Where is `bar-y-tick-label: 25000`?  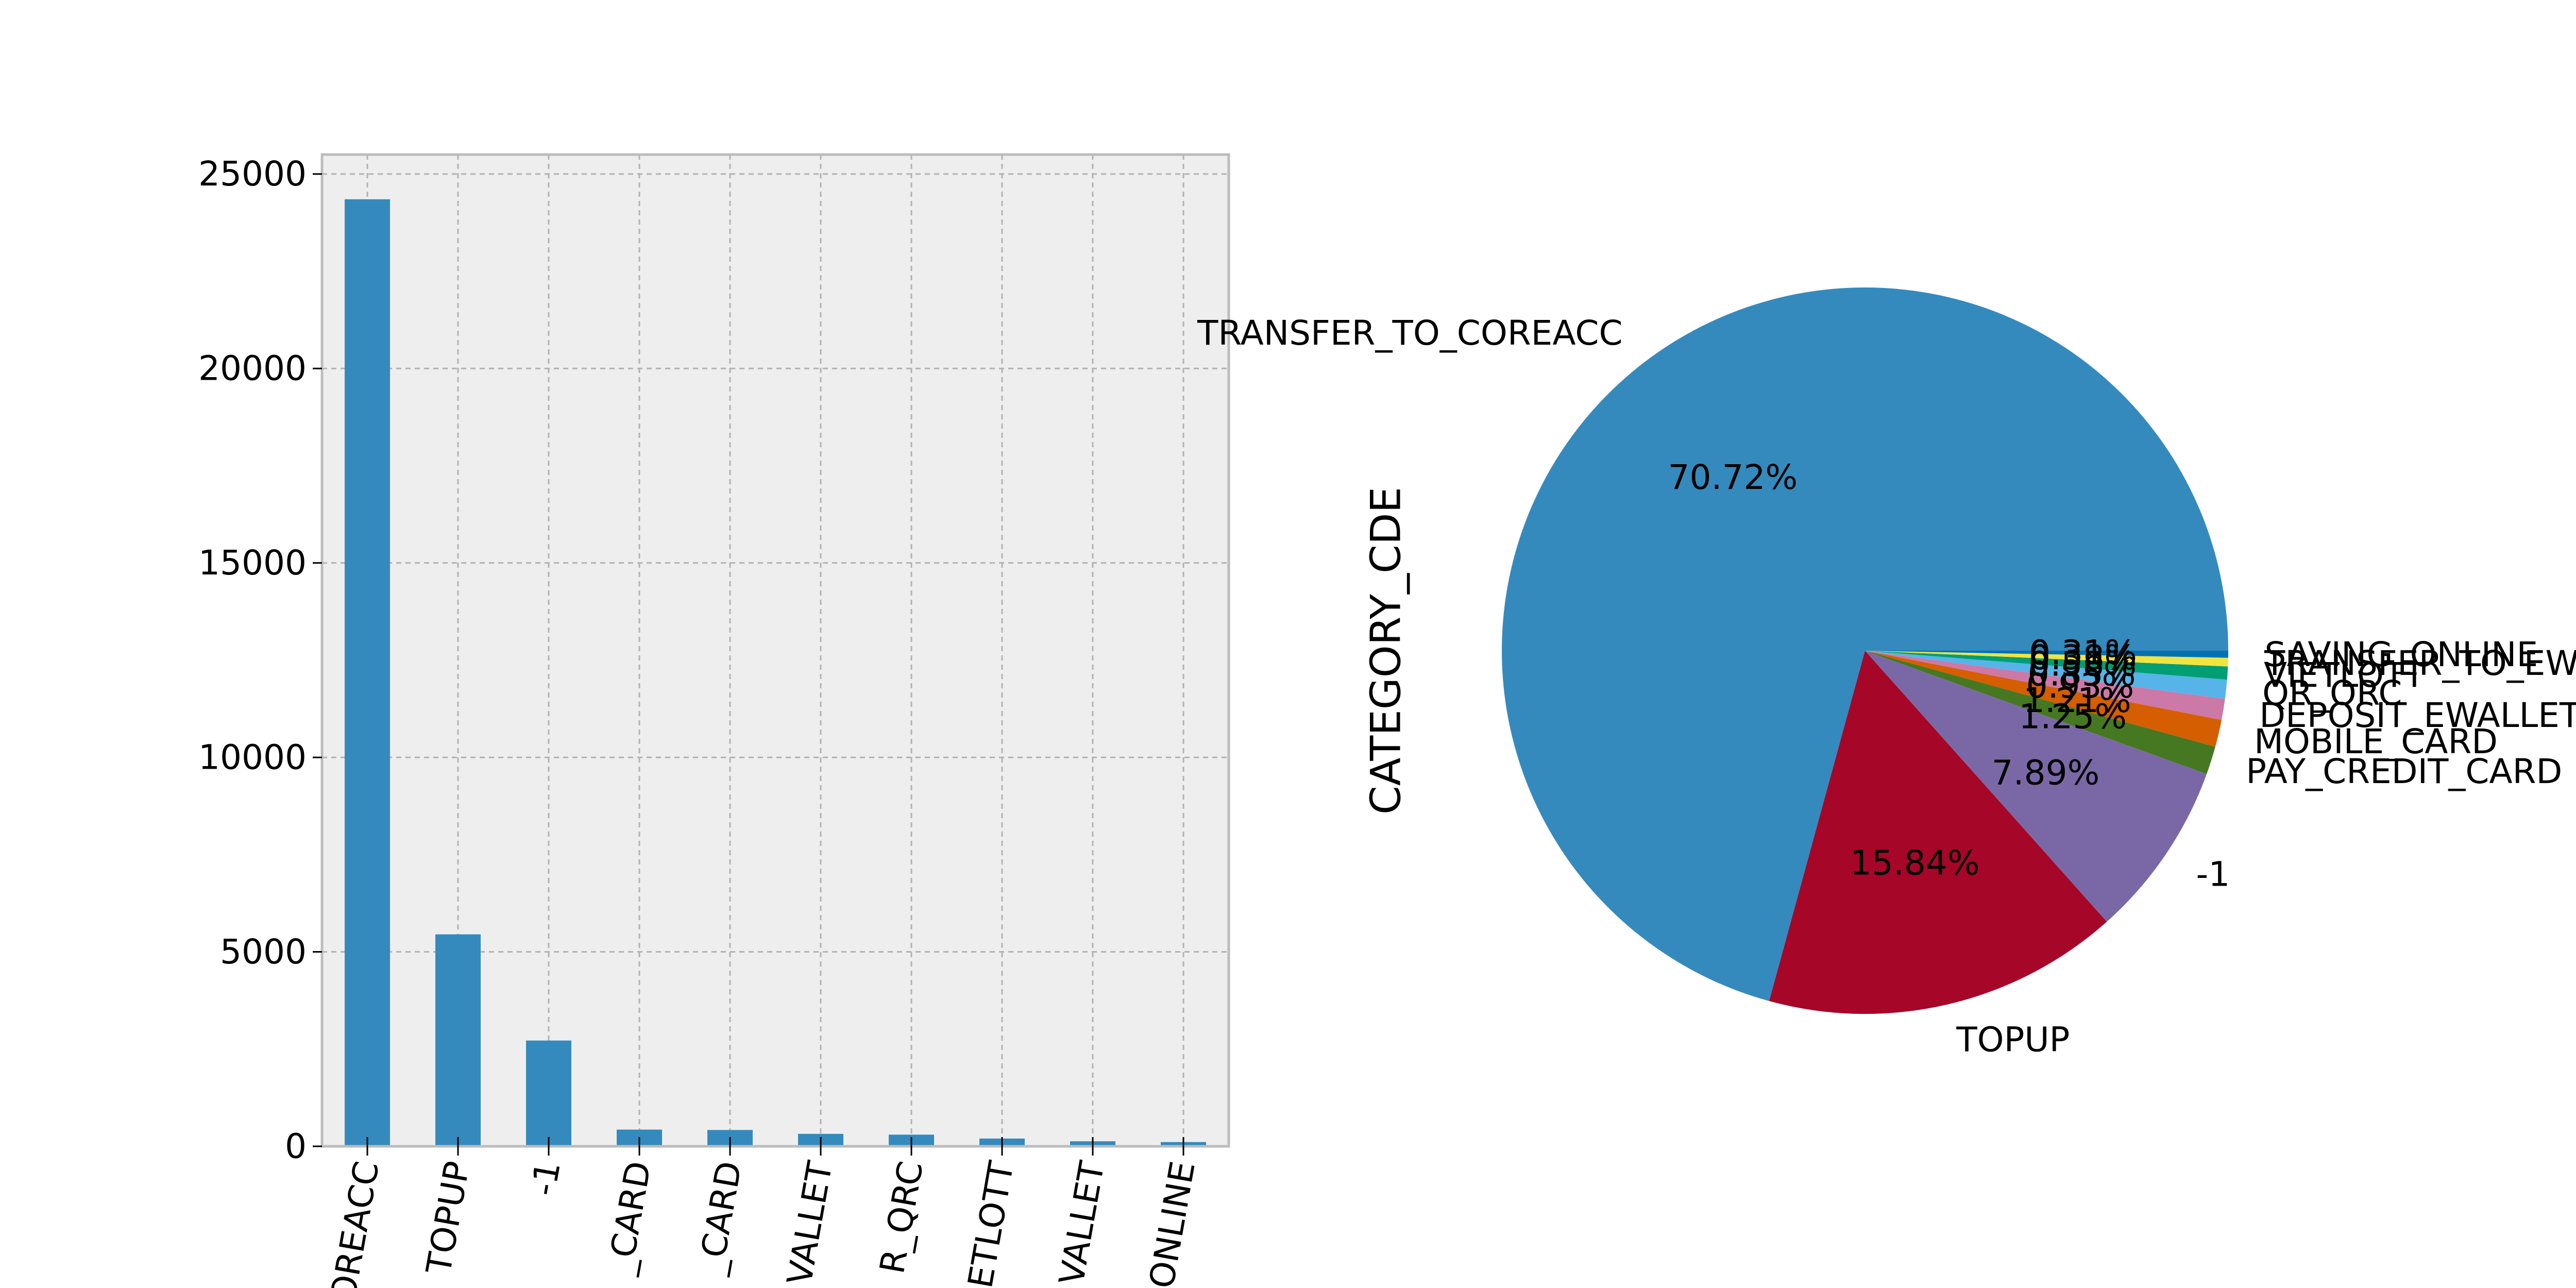
bar-y-tick-label: 25000 is located at coordinates (252, 174).